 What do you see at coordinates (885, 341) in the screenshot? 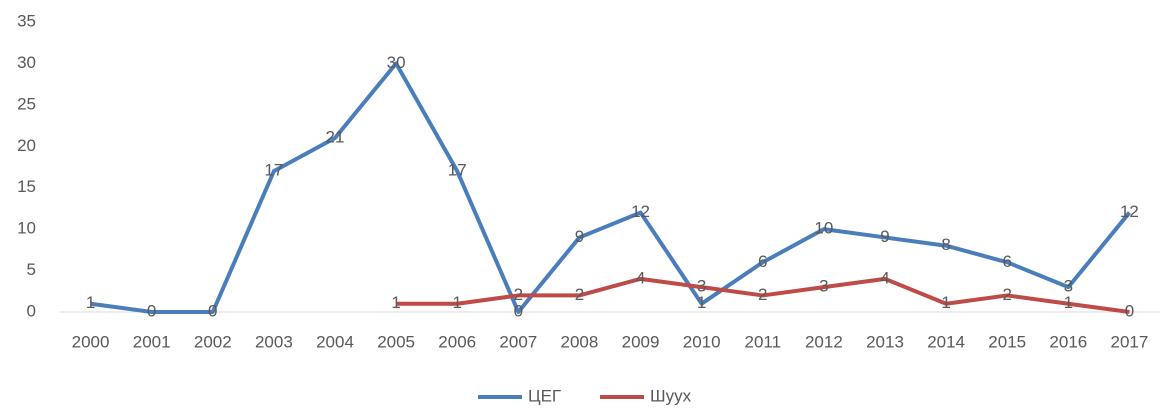
I see `x-tick-label: 2013` at bounding box center [885, 341].